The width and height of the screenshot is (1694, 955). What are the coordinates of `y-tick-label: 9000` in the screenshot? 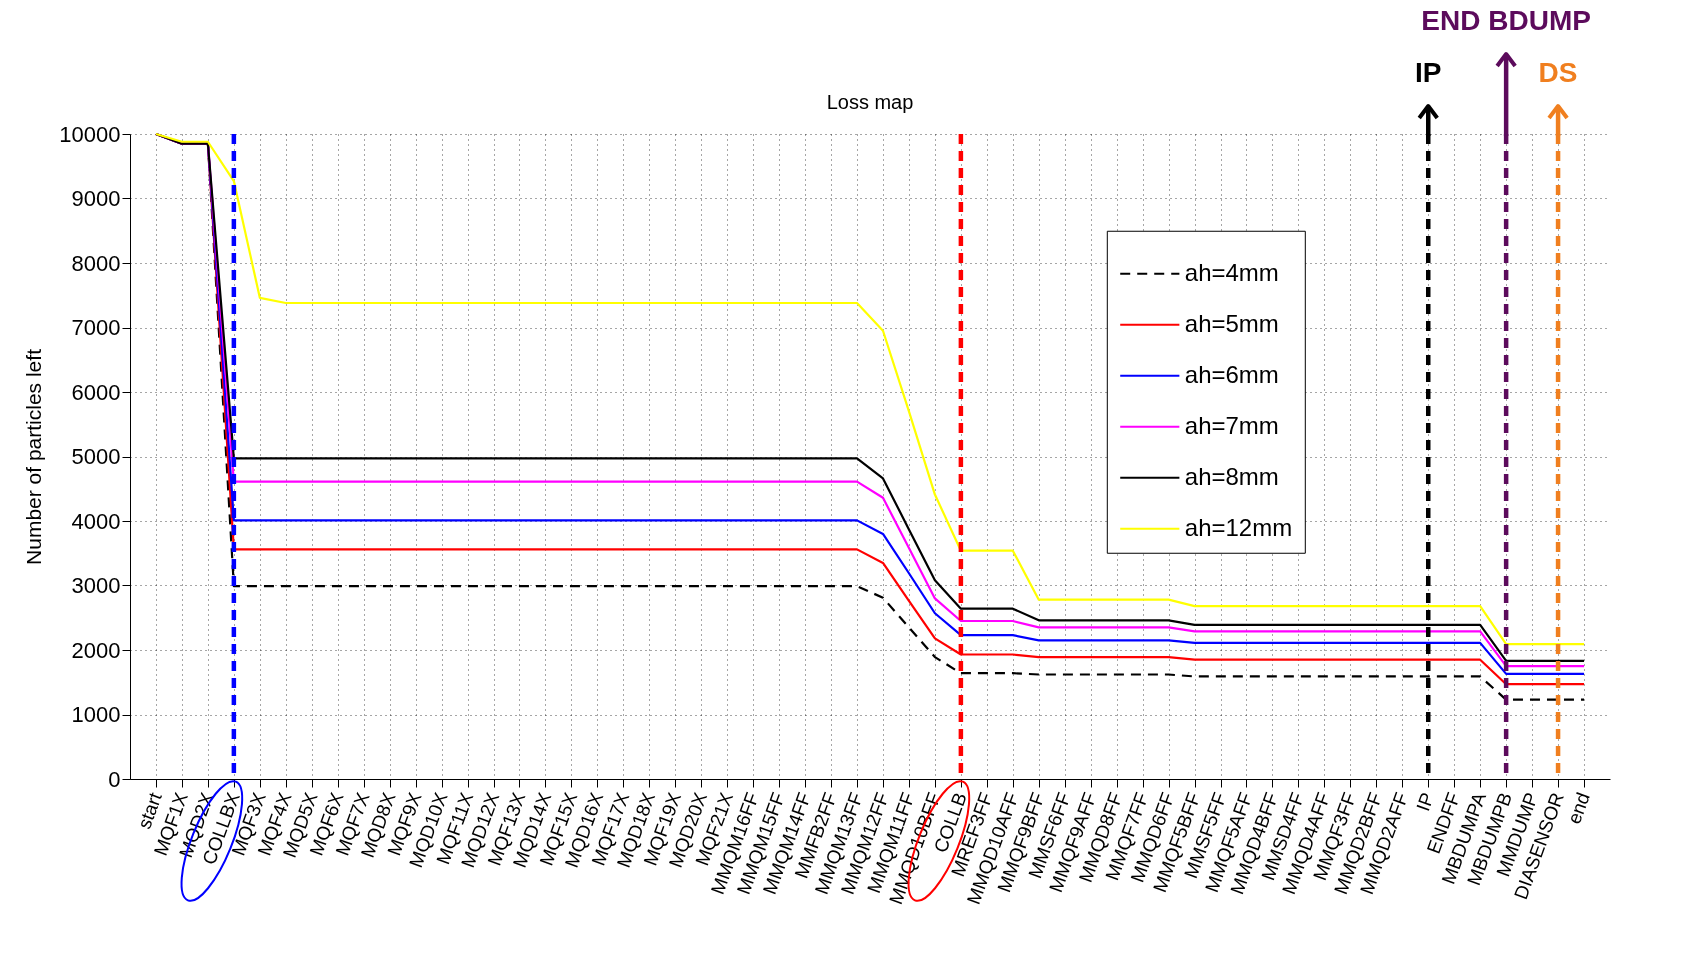 It's located at (96, 198).